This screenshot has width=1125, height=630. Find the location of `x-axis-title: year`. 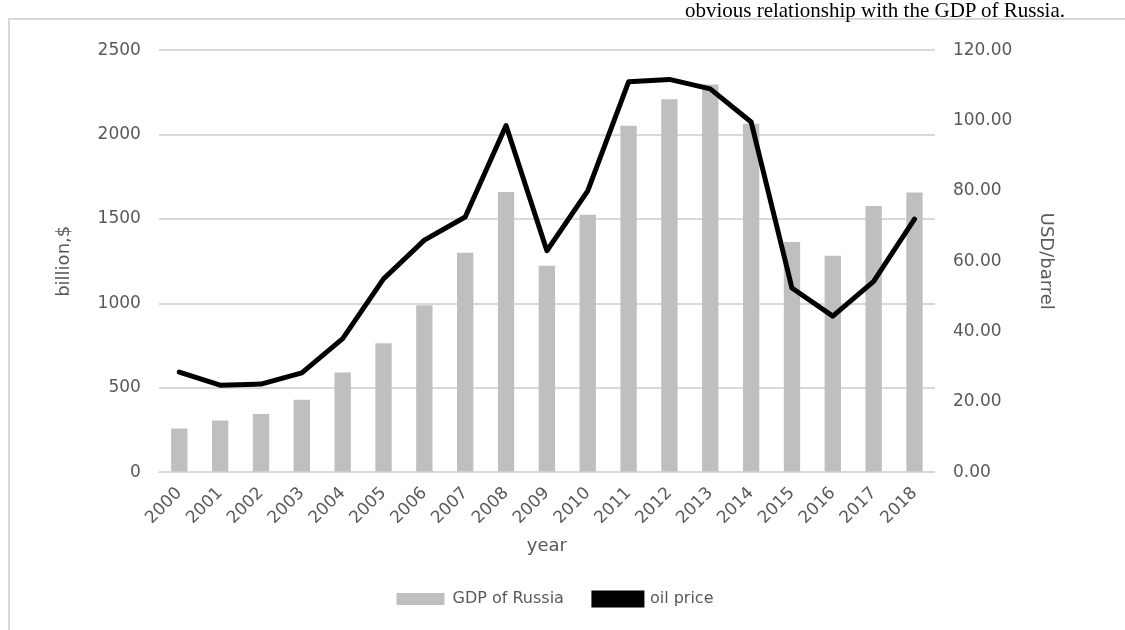

x-axis-title: year is located at coordinates (547, 544).